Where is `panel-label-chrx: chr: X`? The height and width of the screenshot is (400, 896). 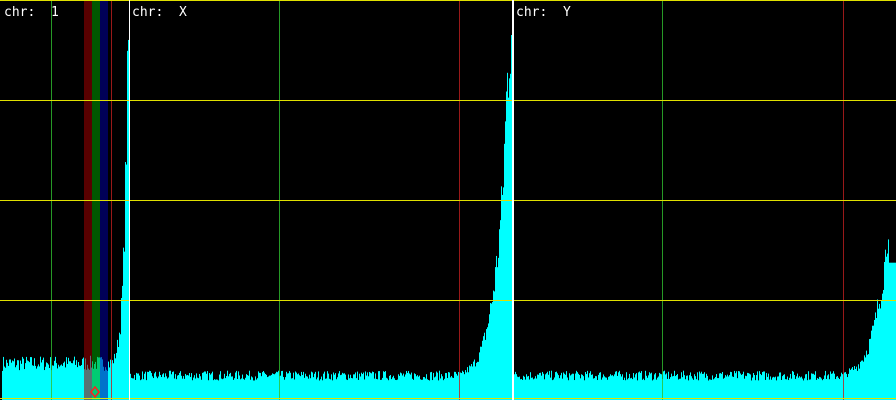 panel-label-chrx: chr: X is located at coordinates (159, 12).